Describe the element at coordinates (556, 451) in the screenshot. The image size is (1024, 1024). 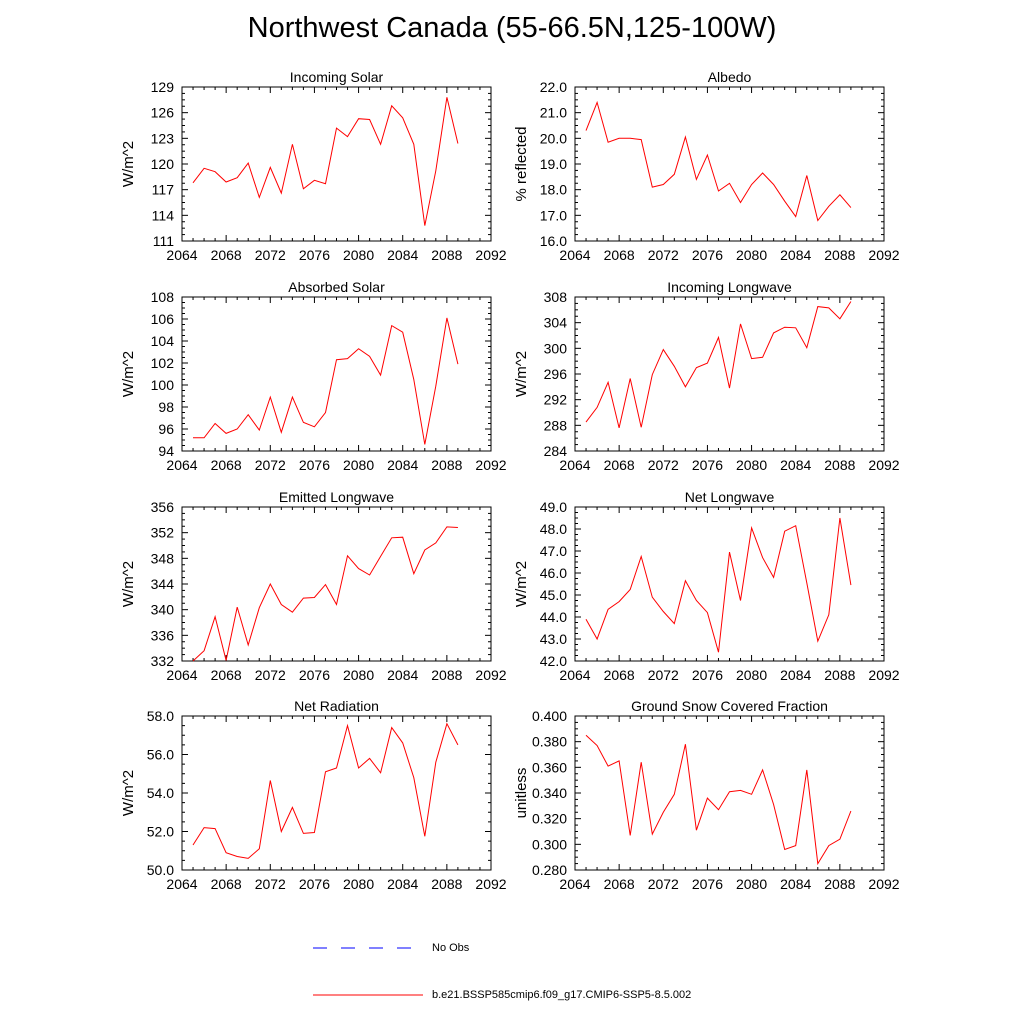
I see `y-tick-label: 284` at that location.